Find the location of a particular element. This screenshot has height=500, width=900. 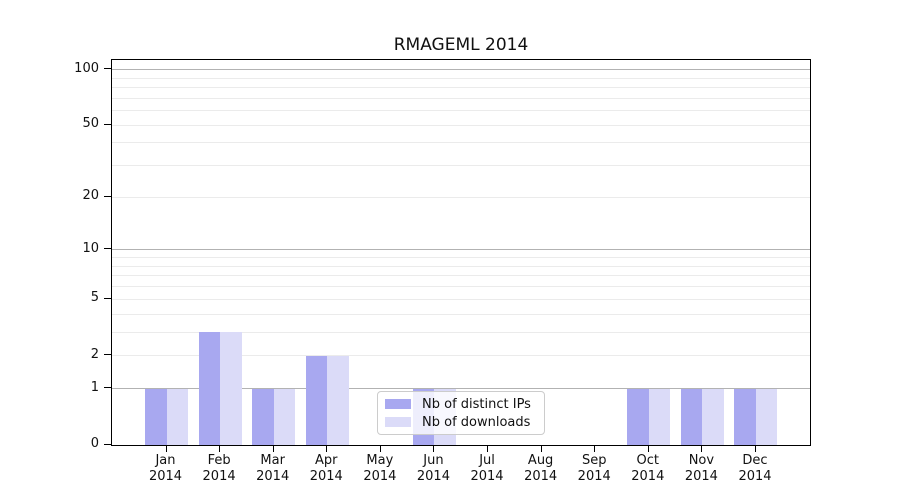

bar-downloads-dec is located at coordinates (766, 416).